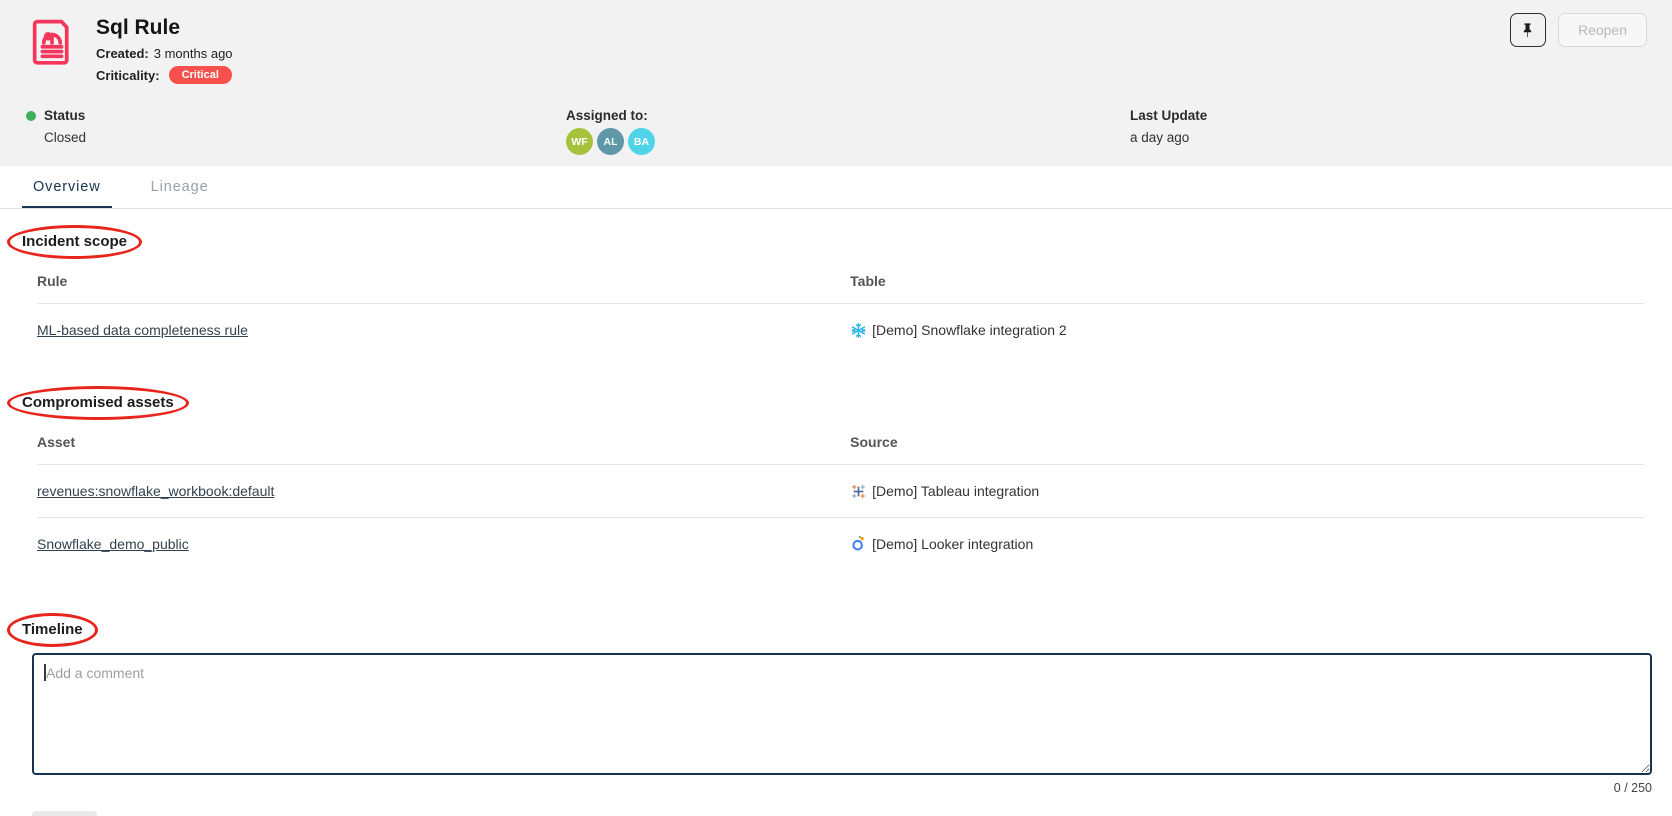 The width and height of the screenshot is (1672, 816). What do you see at coordinates (874, 442) in the screenshot?
I see `column-header-source: Source` at bounding box center [874, 442].